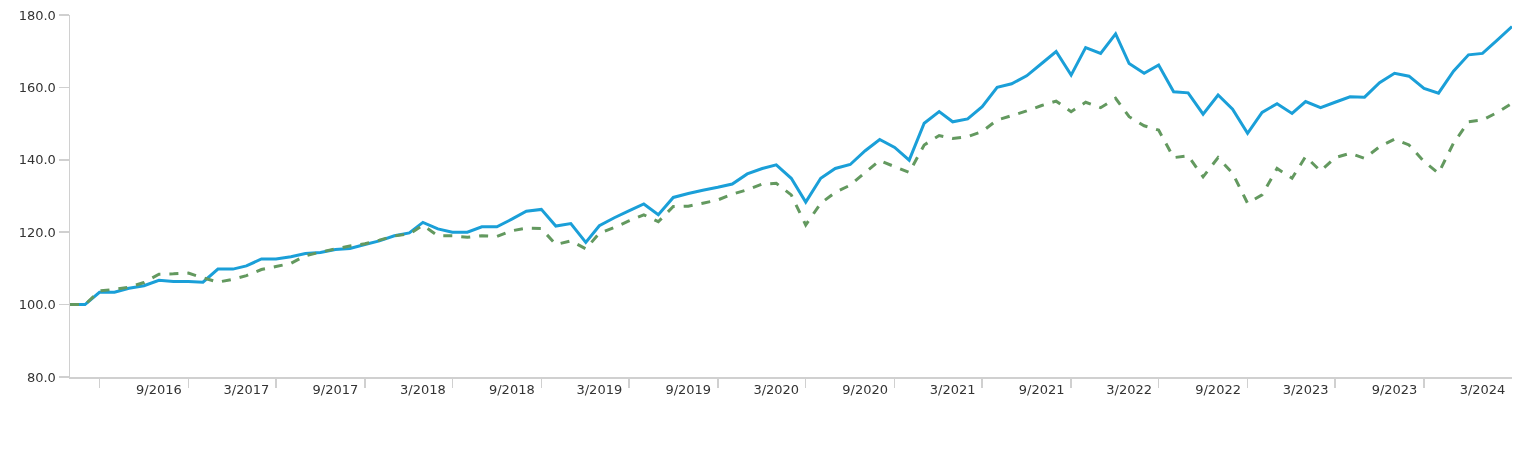 Image resolution: width=1515 pixels, height=461 pixels. I want to click on x-tick-label: 3/2020, so click(776, 390).